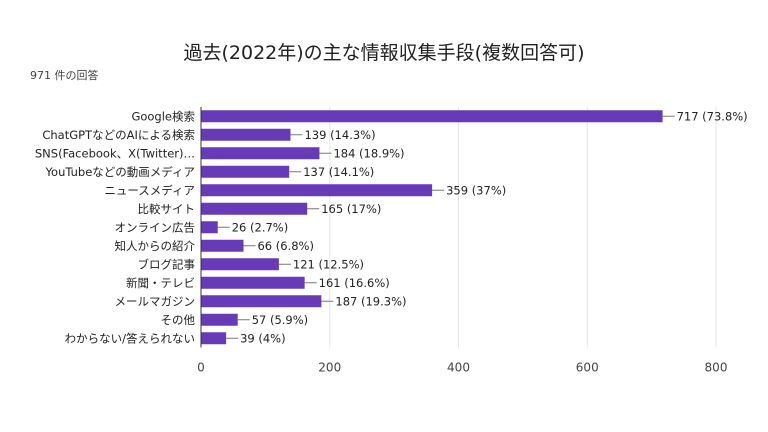 Image resolution: width=768 pixels, height=432 pixels. Describe the element at coordinates (338, 172) in the screenshot. I see `data-label: 137 (14.1%)` at that location.